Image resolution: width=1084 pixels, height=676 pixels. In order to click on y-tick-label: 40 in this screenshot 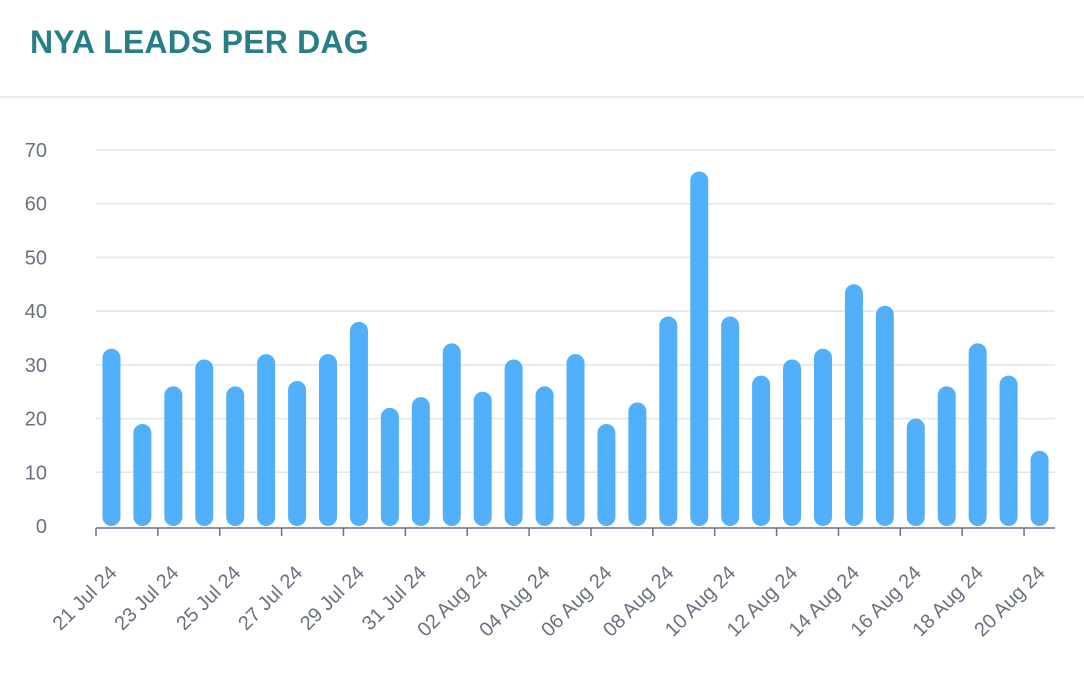, I will do `click(36, 312)`.